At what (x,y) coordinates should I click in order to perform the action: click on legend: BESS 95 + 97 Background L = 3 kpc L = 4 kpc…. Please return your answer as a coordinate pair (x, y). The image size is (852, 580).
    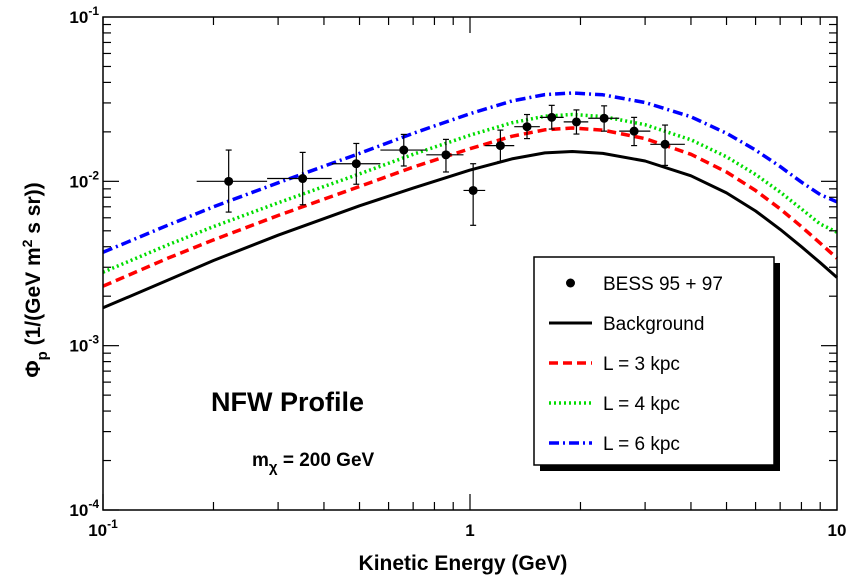
    Looking at the image, I should click on (656, 363).